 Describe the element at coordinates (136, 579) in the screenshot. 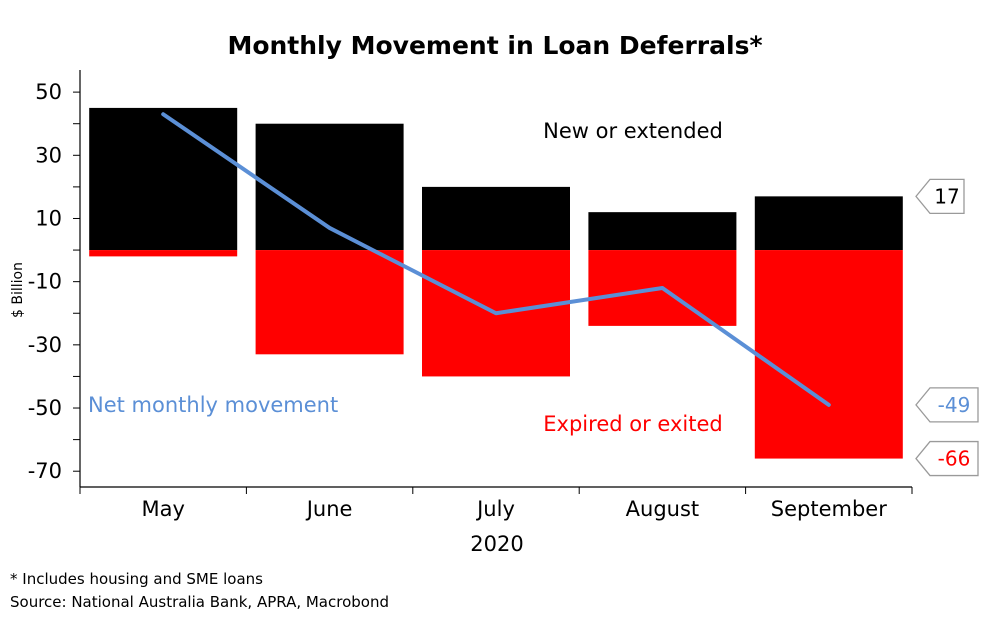

I see `footnote: * Includes housing and SME loans` at that location.